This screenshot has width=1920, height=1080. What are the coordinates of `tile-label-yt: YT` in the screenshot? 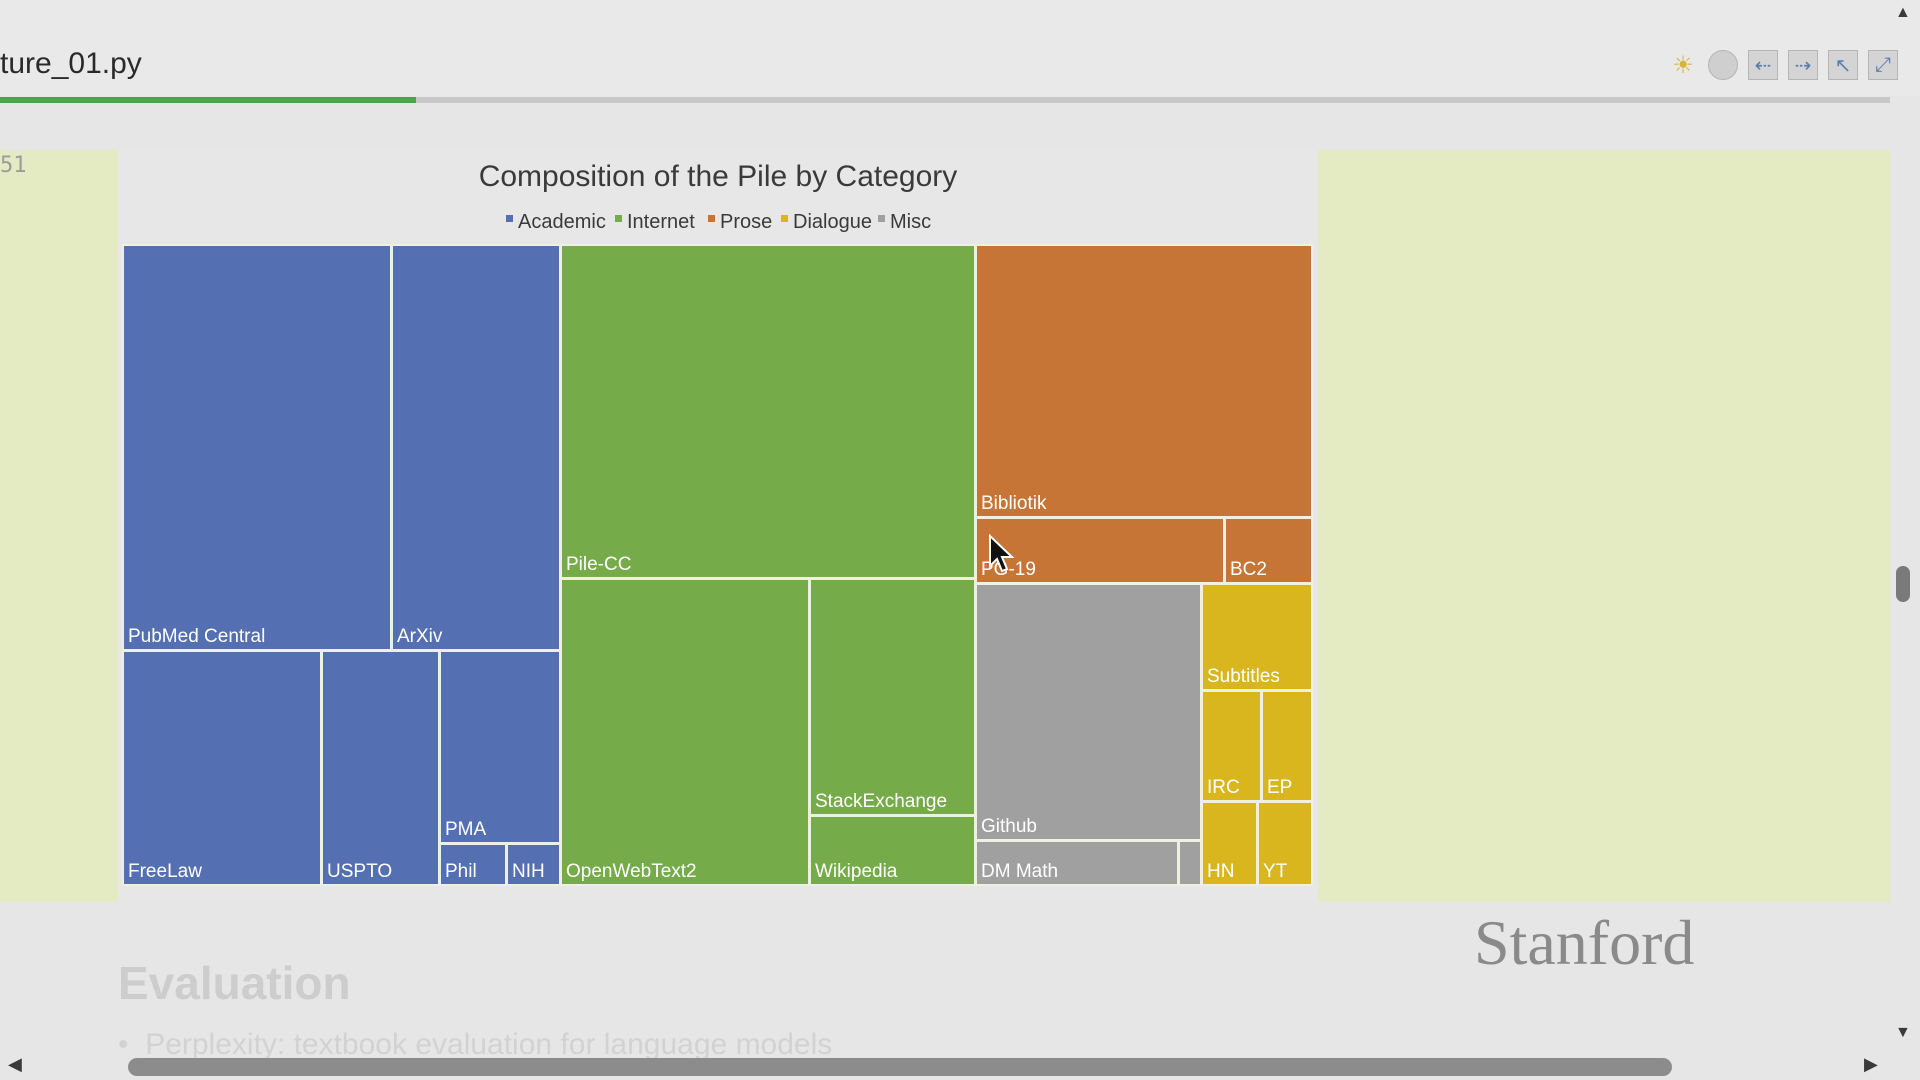 It's located at (1275, 871).